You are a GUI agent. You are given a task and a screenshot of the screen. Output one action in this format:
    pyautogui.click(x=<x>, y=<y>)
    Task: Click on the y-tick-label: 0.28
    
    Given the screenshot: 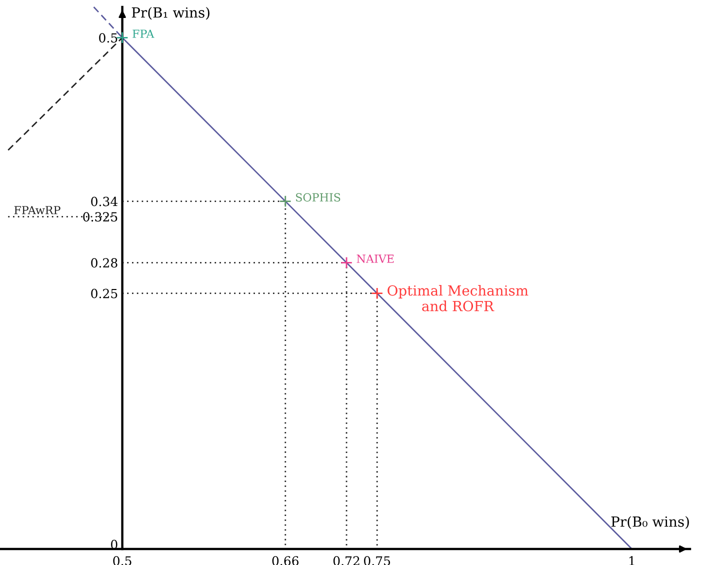 What is the action you would take?
    pyautogui.click(x=104, y=263)
    